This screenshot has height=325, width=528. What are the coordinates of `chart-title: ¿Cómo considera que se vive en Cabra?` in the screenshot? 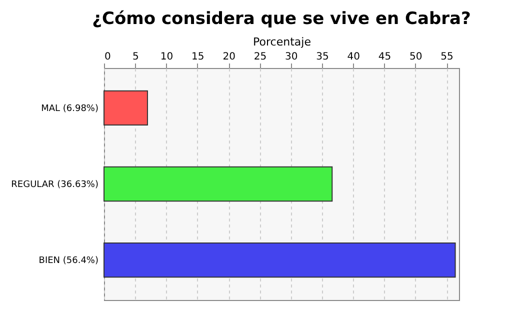 It's located at (281, 19).